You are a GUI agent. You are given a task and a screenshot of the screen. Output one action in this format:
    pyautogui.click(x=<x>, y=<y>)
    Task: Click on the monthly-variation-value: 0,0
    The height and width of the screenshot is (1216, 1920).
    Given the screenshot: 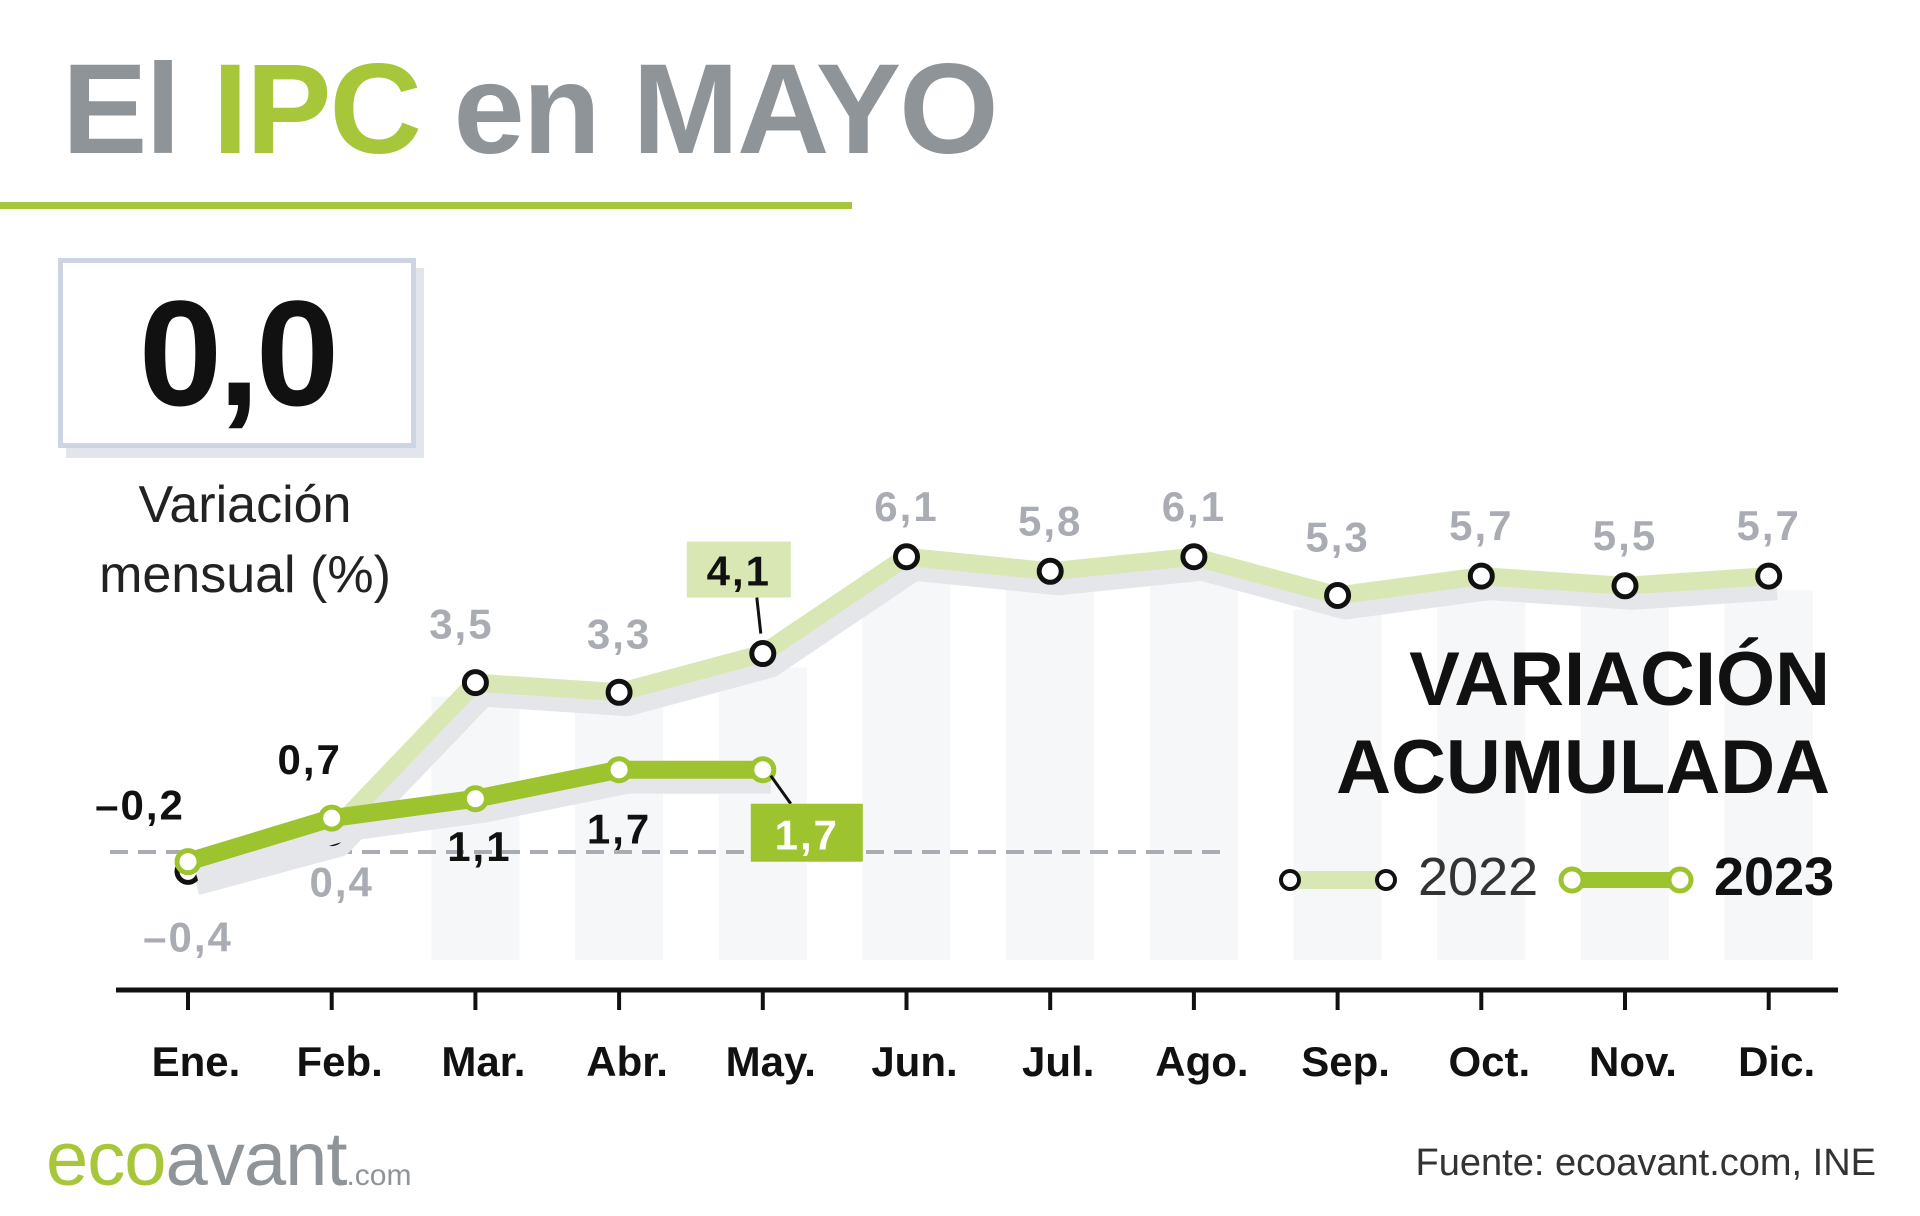 What is the action you would take?
    pyautogui.click(x=239, y=352)
    